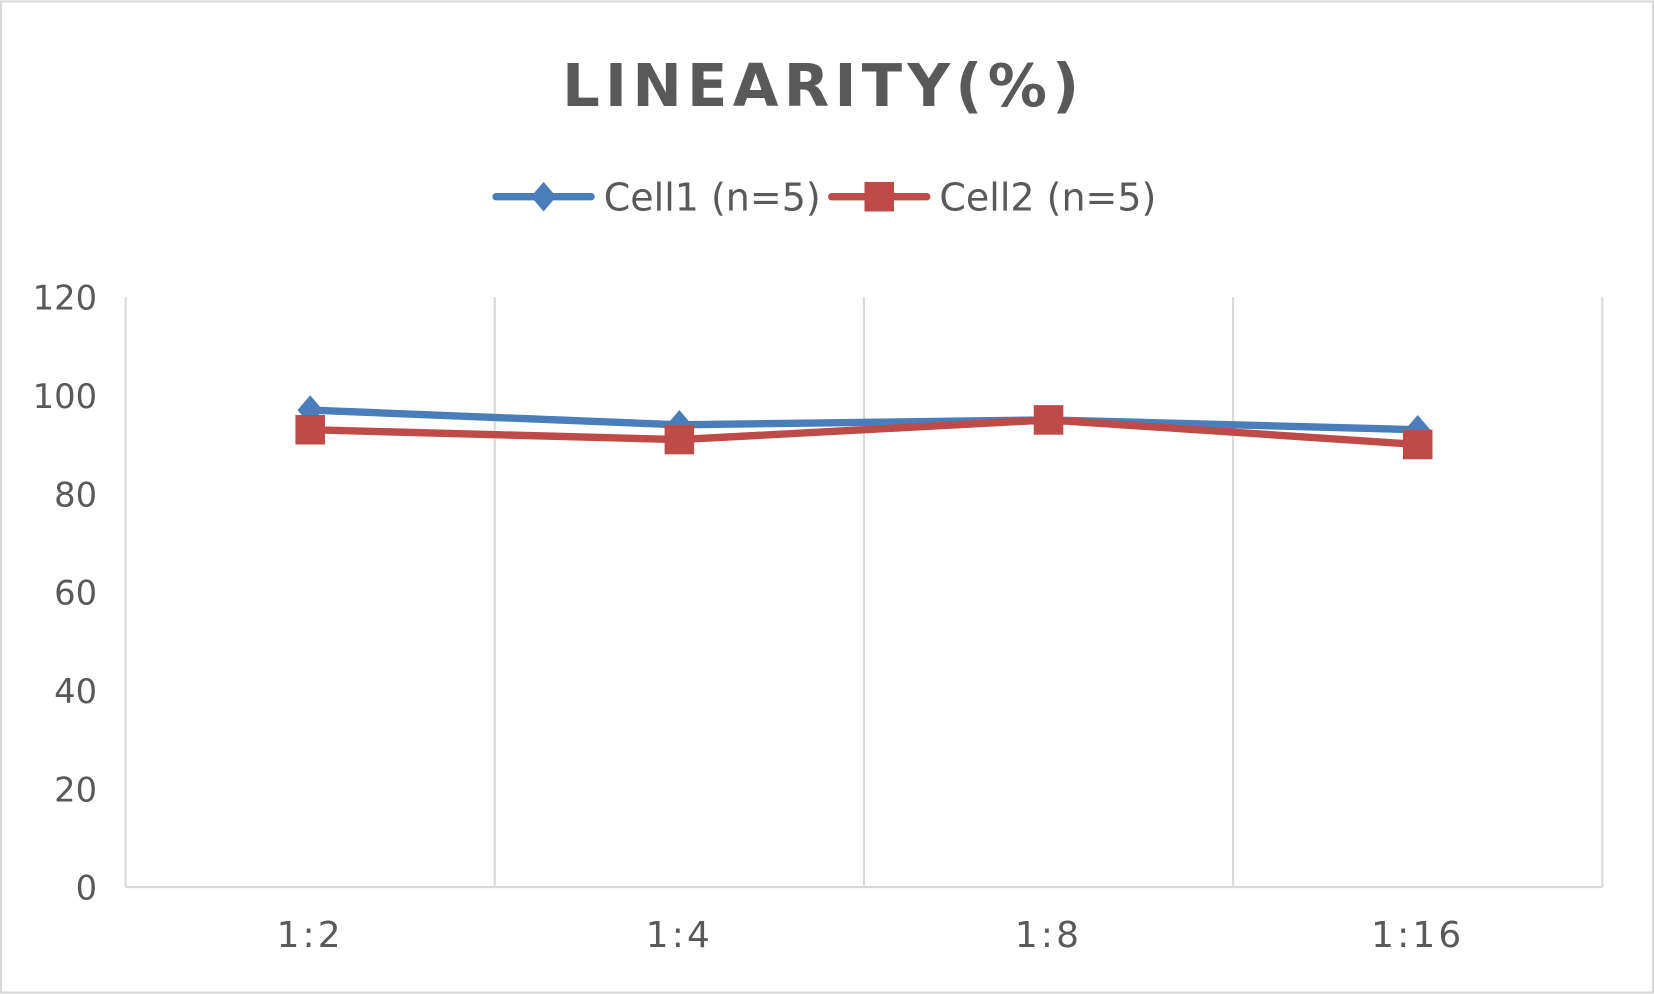 Image resolution: width=1654 pixels, height=994 pixels. I want to click on chart-title: LINEARITY(%), so click(823, 85).